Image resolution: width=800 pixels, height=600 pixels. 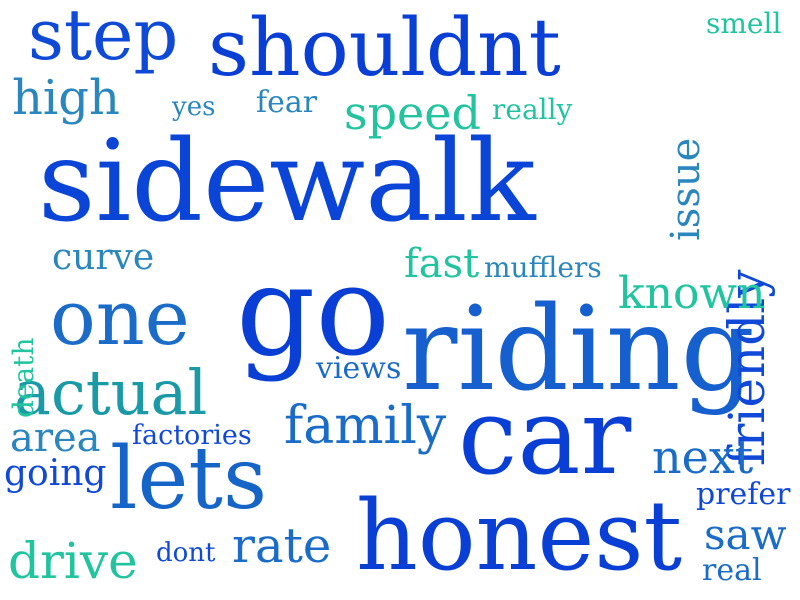 What do you see at coordinates (744, 23) in the screenshot?
I see `word-smell: smell` at bounding box center [744, 23].